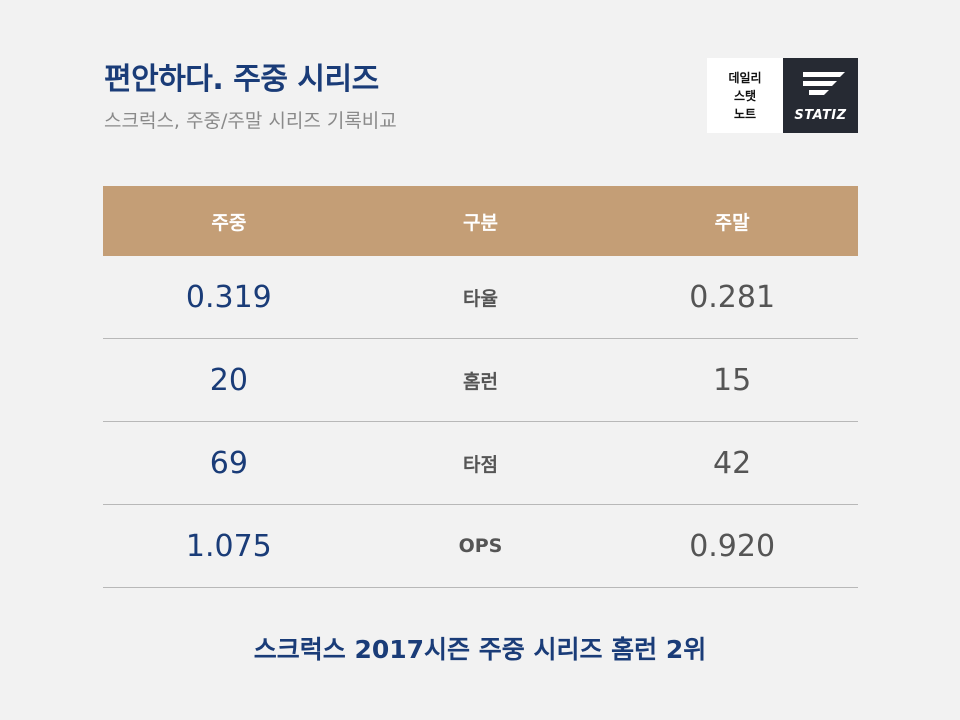  I want to click on category-label: 타율, so click(480, 298).